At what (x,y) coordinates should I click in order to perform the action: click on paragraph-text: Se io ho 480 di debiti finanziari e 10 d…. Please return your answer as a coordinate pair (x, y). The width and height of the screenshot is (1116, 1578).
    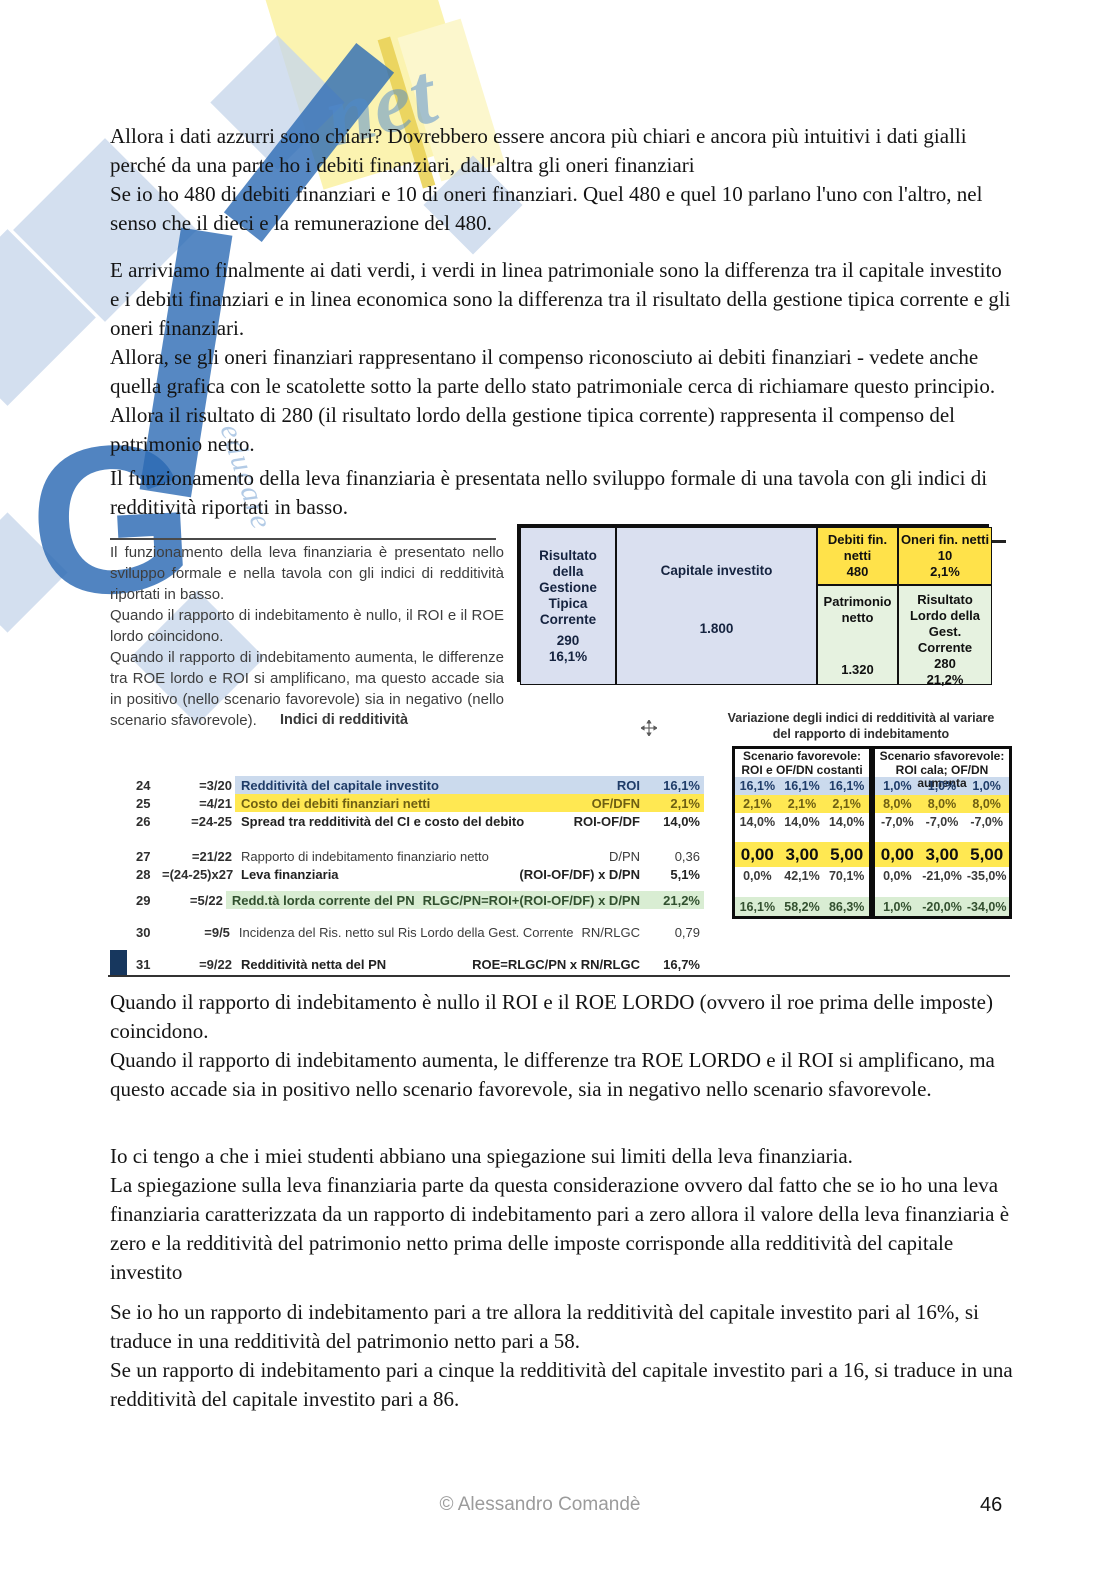
    Looking at the image, I should click on (546, 208).